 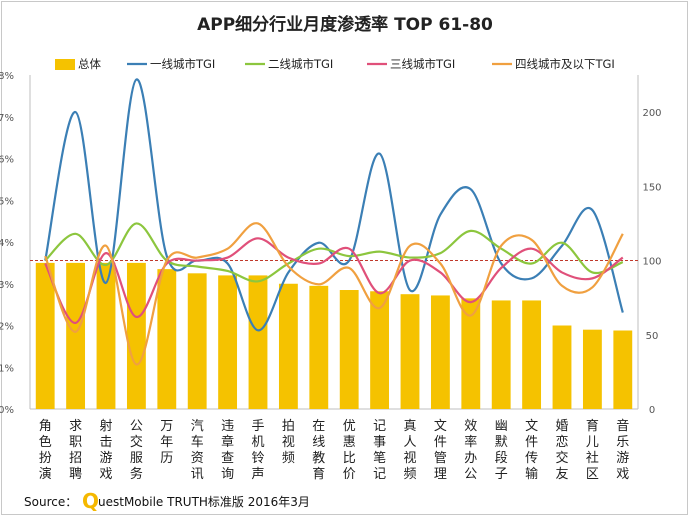 What do you see at coordinates (531, 450) in the screenshot?
I see `category-label: 文件传输` at bounding box center [531, 450].